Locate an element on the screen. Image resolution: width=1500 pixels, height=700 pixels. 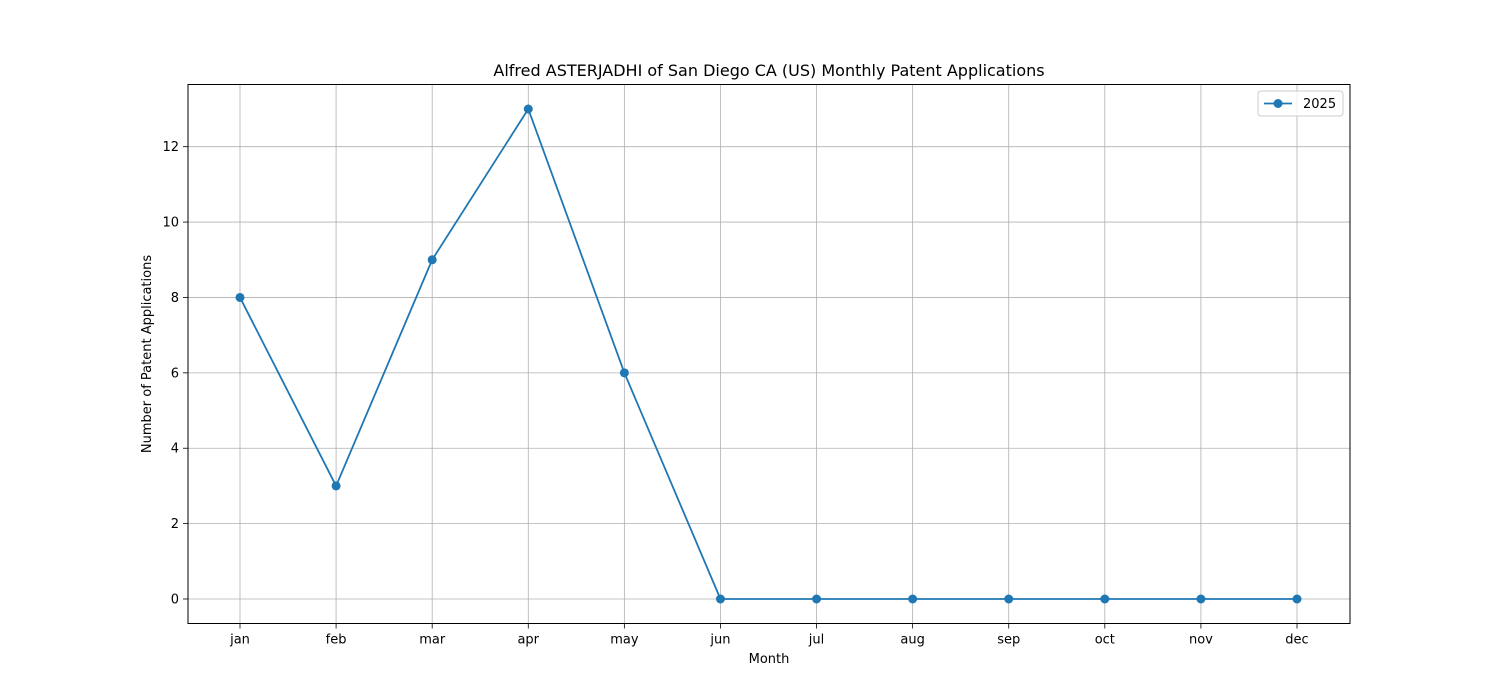
data-point-dec is located at coordinates (1297, 599).